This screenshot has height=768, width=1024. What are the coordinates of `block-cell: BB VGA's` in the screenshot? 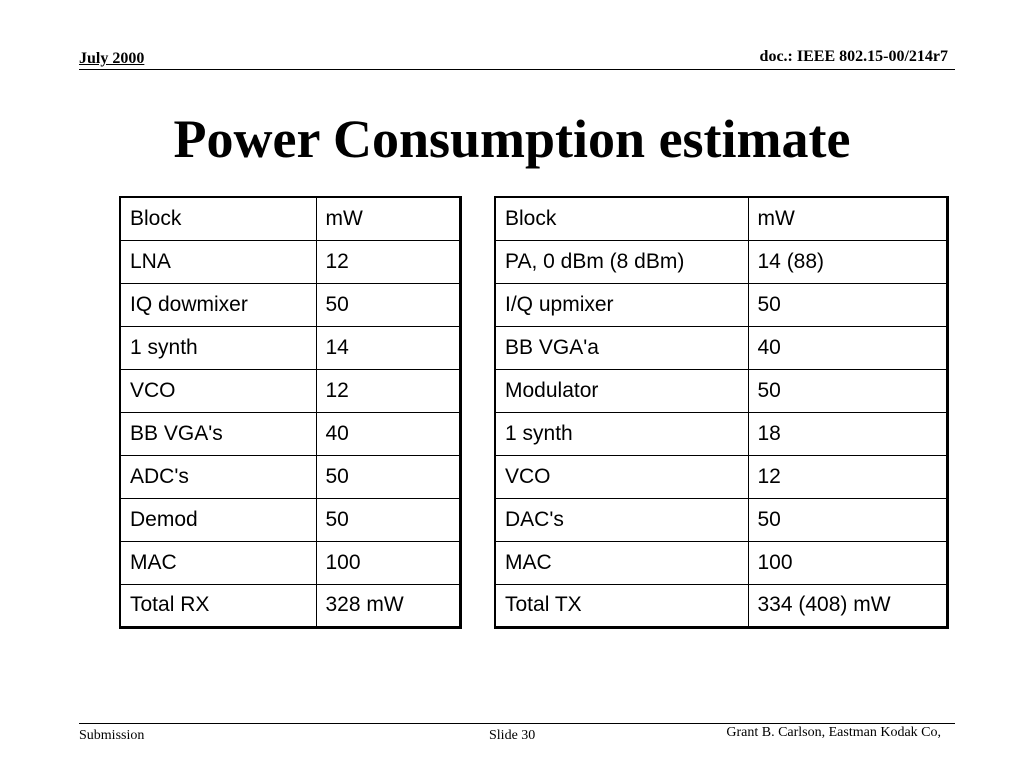 It's located at (218, 433).